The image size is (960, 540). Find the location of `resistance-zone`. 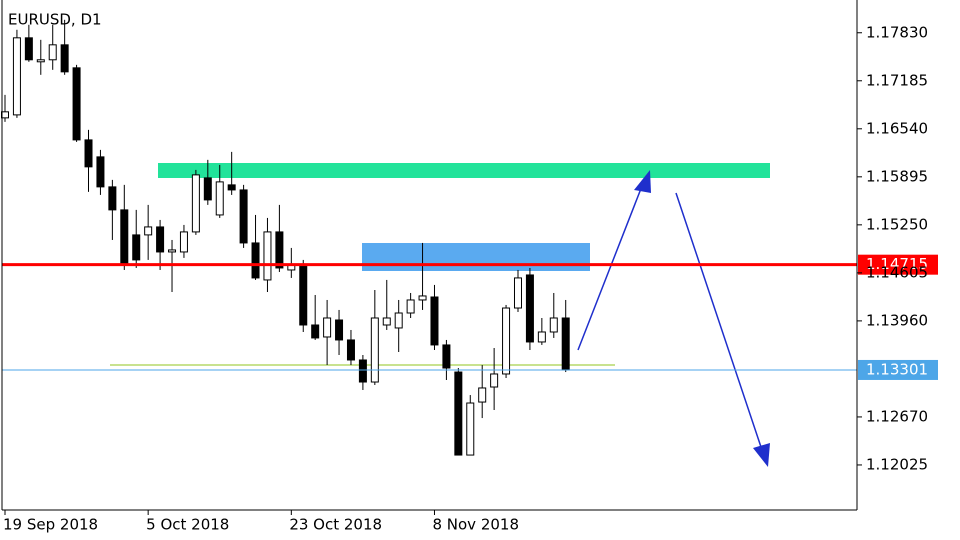

resistance-zone is located at coordinates (464, 170).